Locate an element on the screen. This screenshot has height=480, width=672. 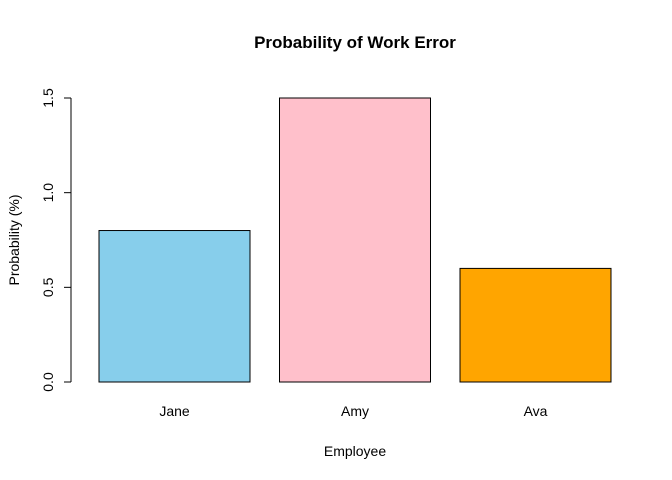
x-axis-label: Employee is located at coordinates (355, 451).